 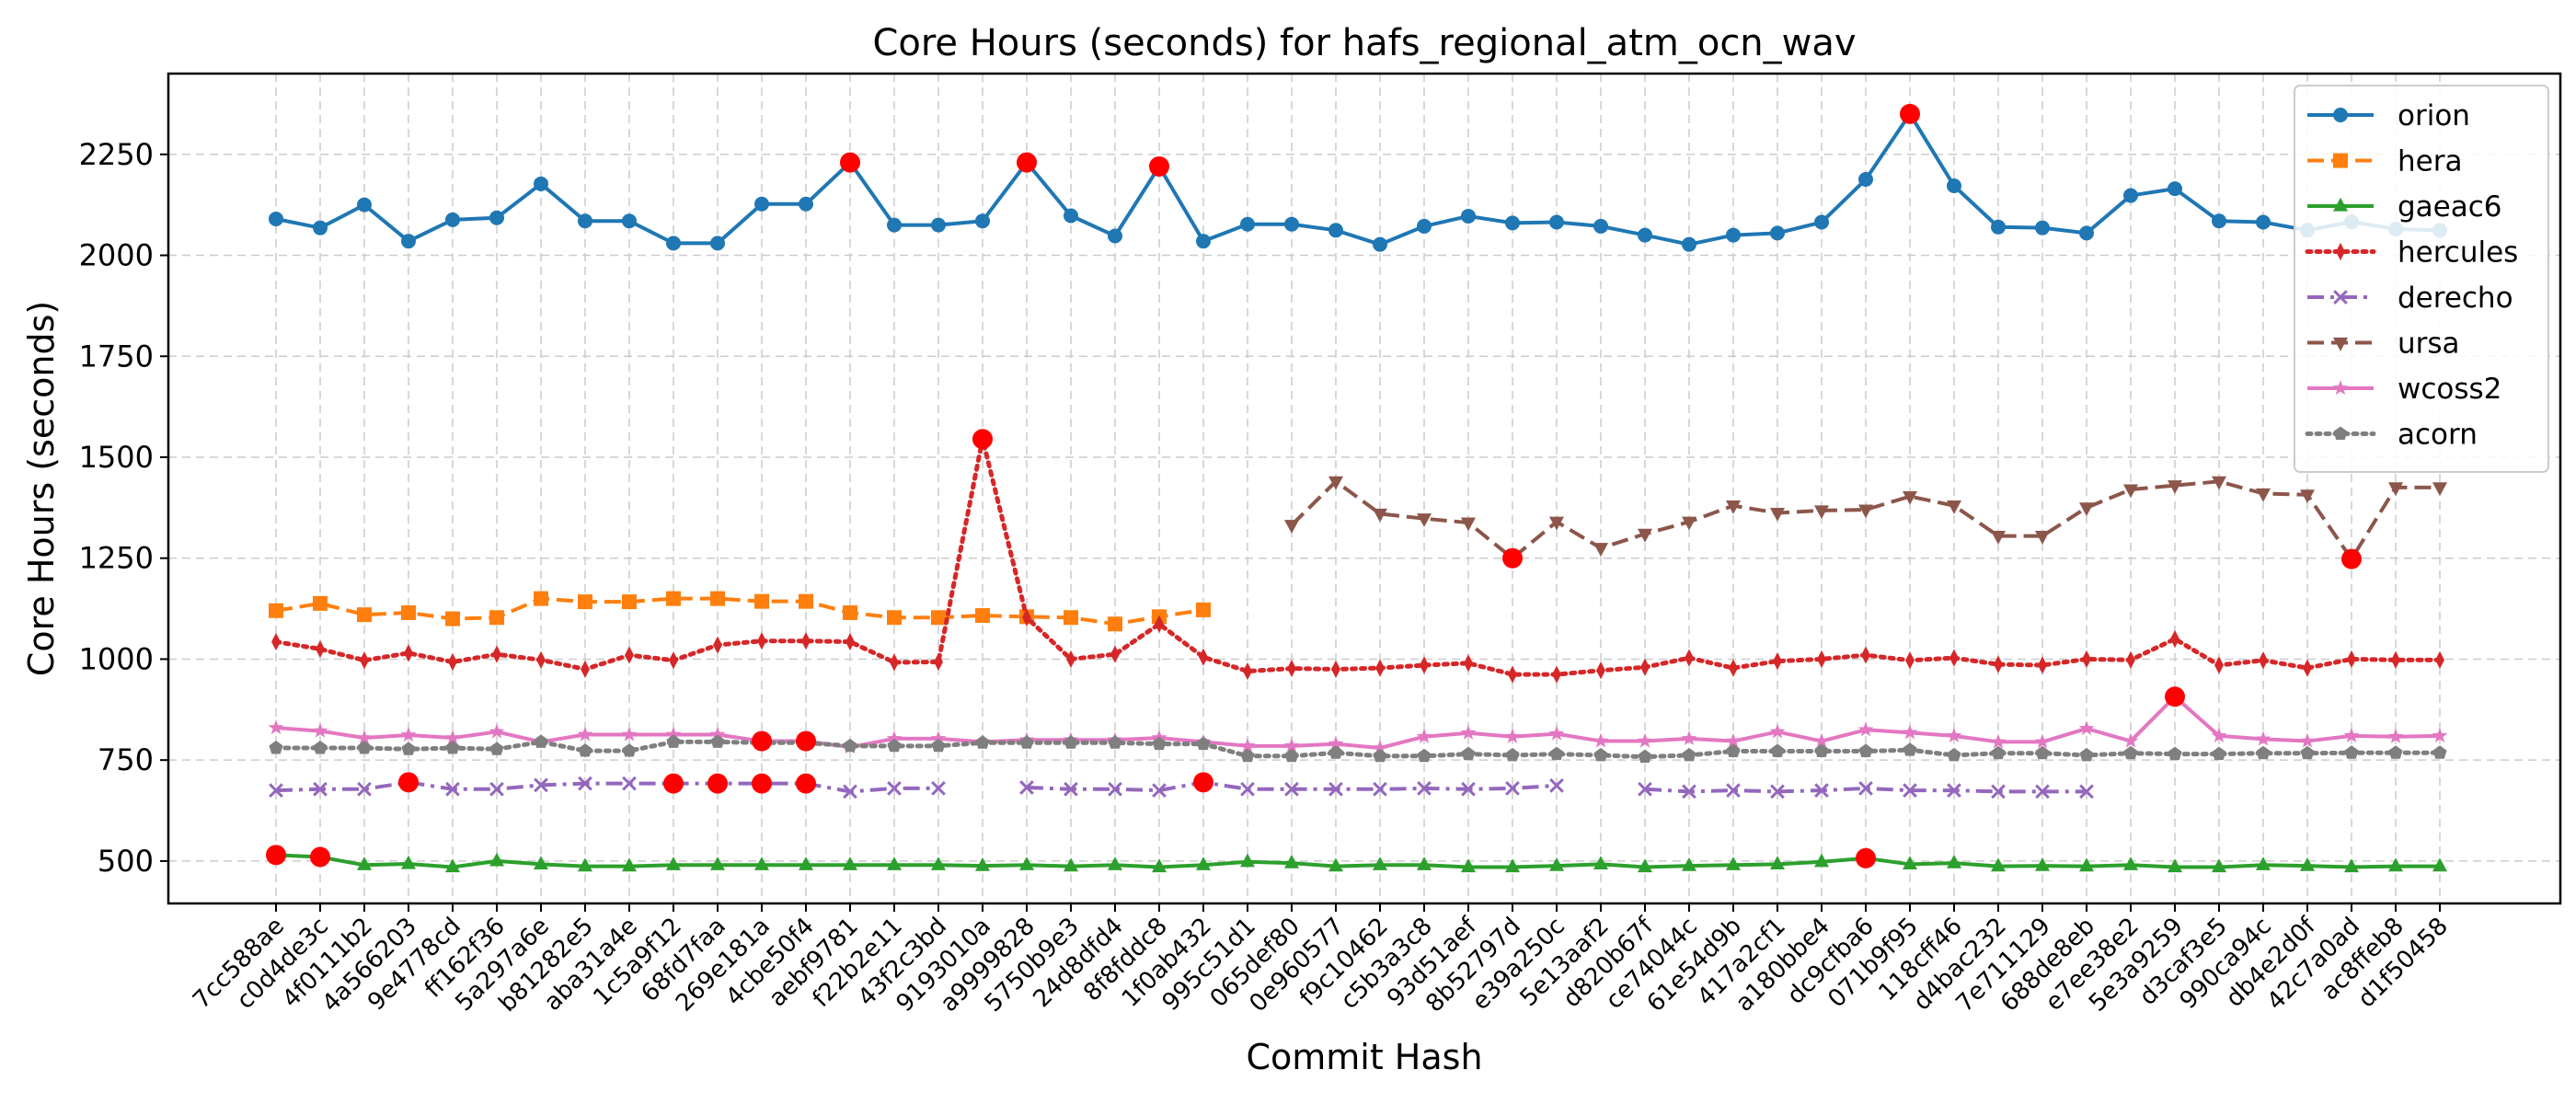 What do you see at coordinates (116, 457) in the screenshot?
I see `y-tick-label: 1500` at bounding box center [116, 457].